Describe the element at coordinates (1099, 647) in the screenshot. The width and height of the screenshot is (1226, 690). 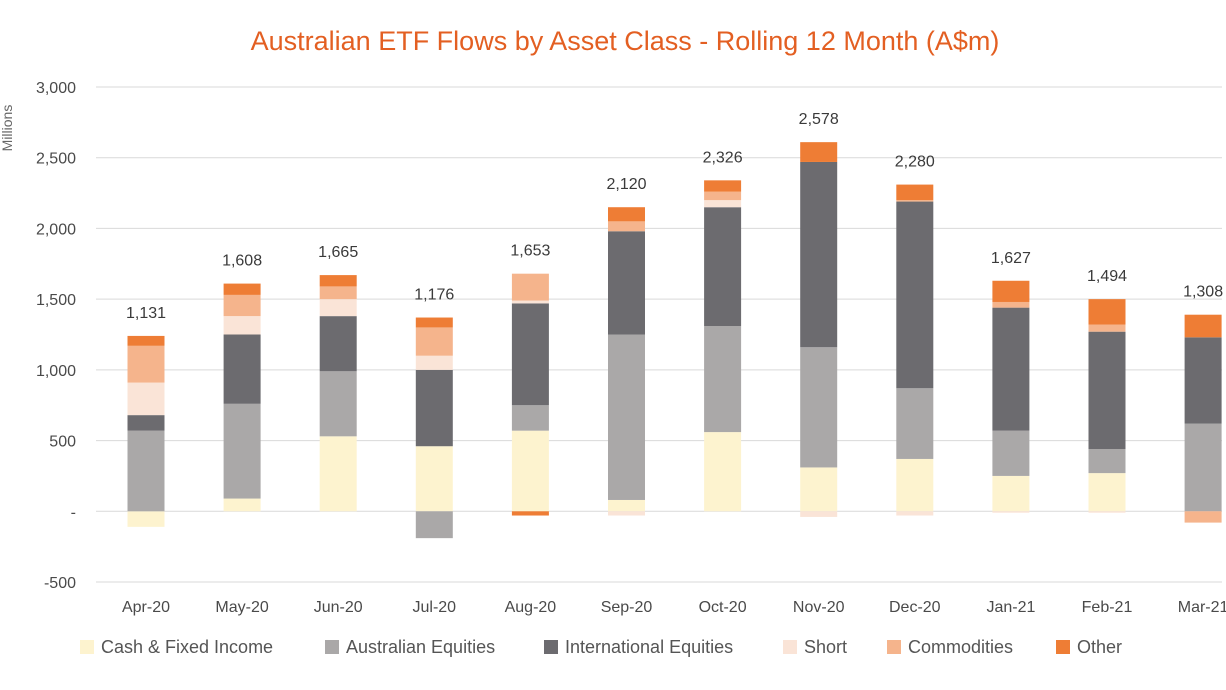
I see `legend-label: Other` at that location.